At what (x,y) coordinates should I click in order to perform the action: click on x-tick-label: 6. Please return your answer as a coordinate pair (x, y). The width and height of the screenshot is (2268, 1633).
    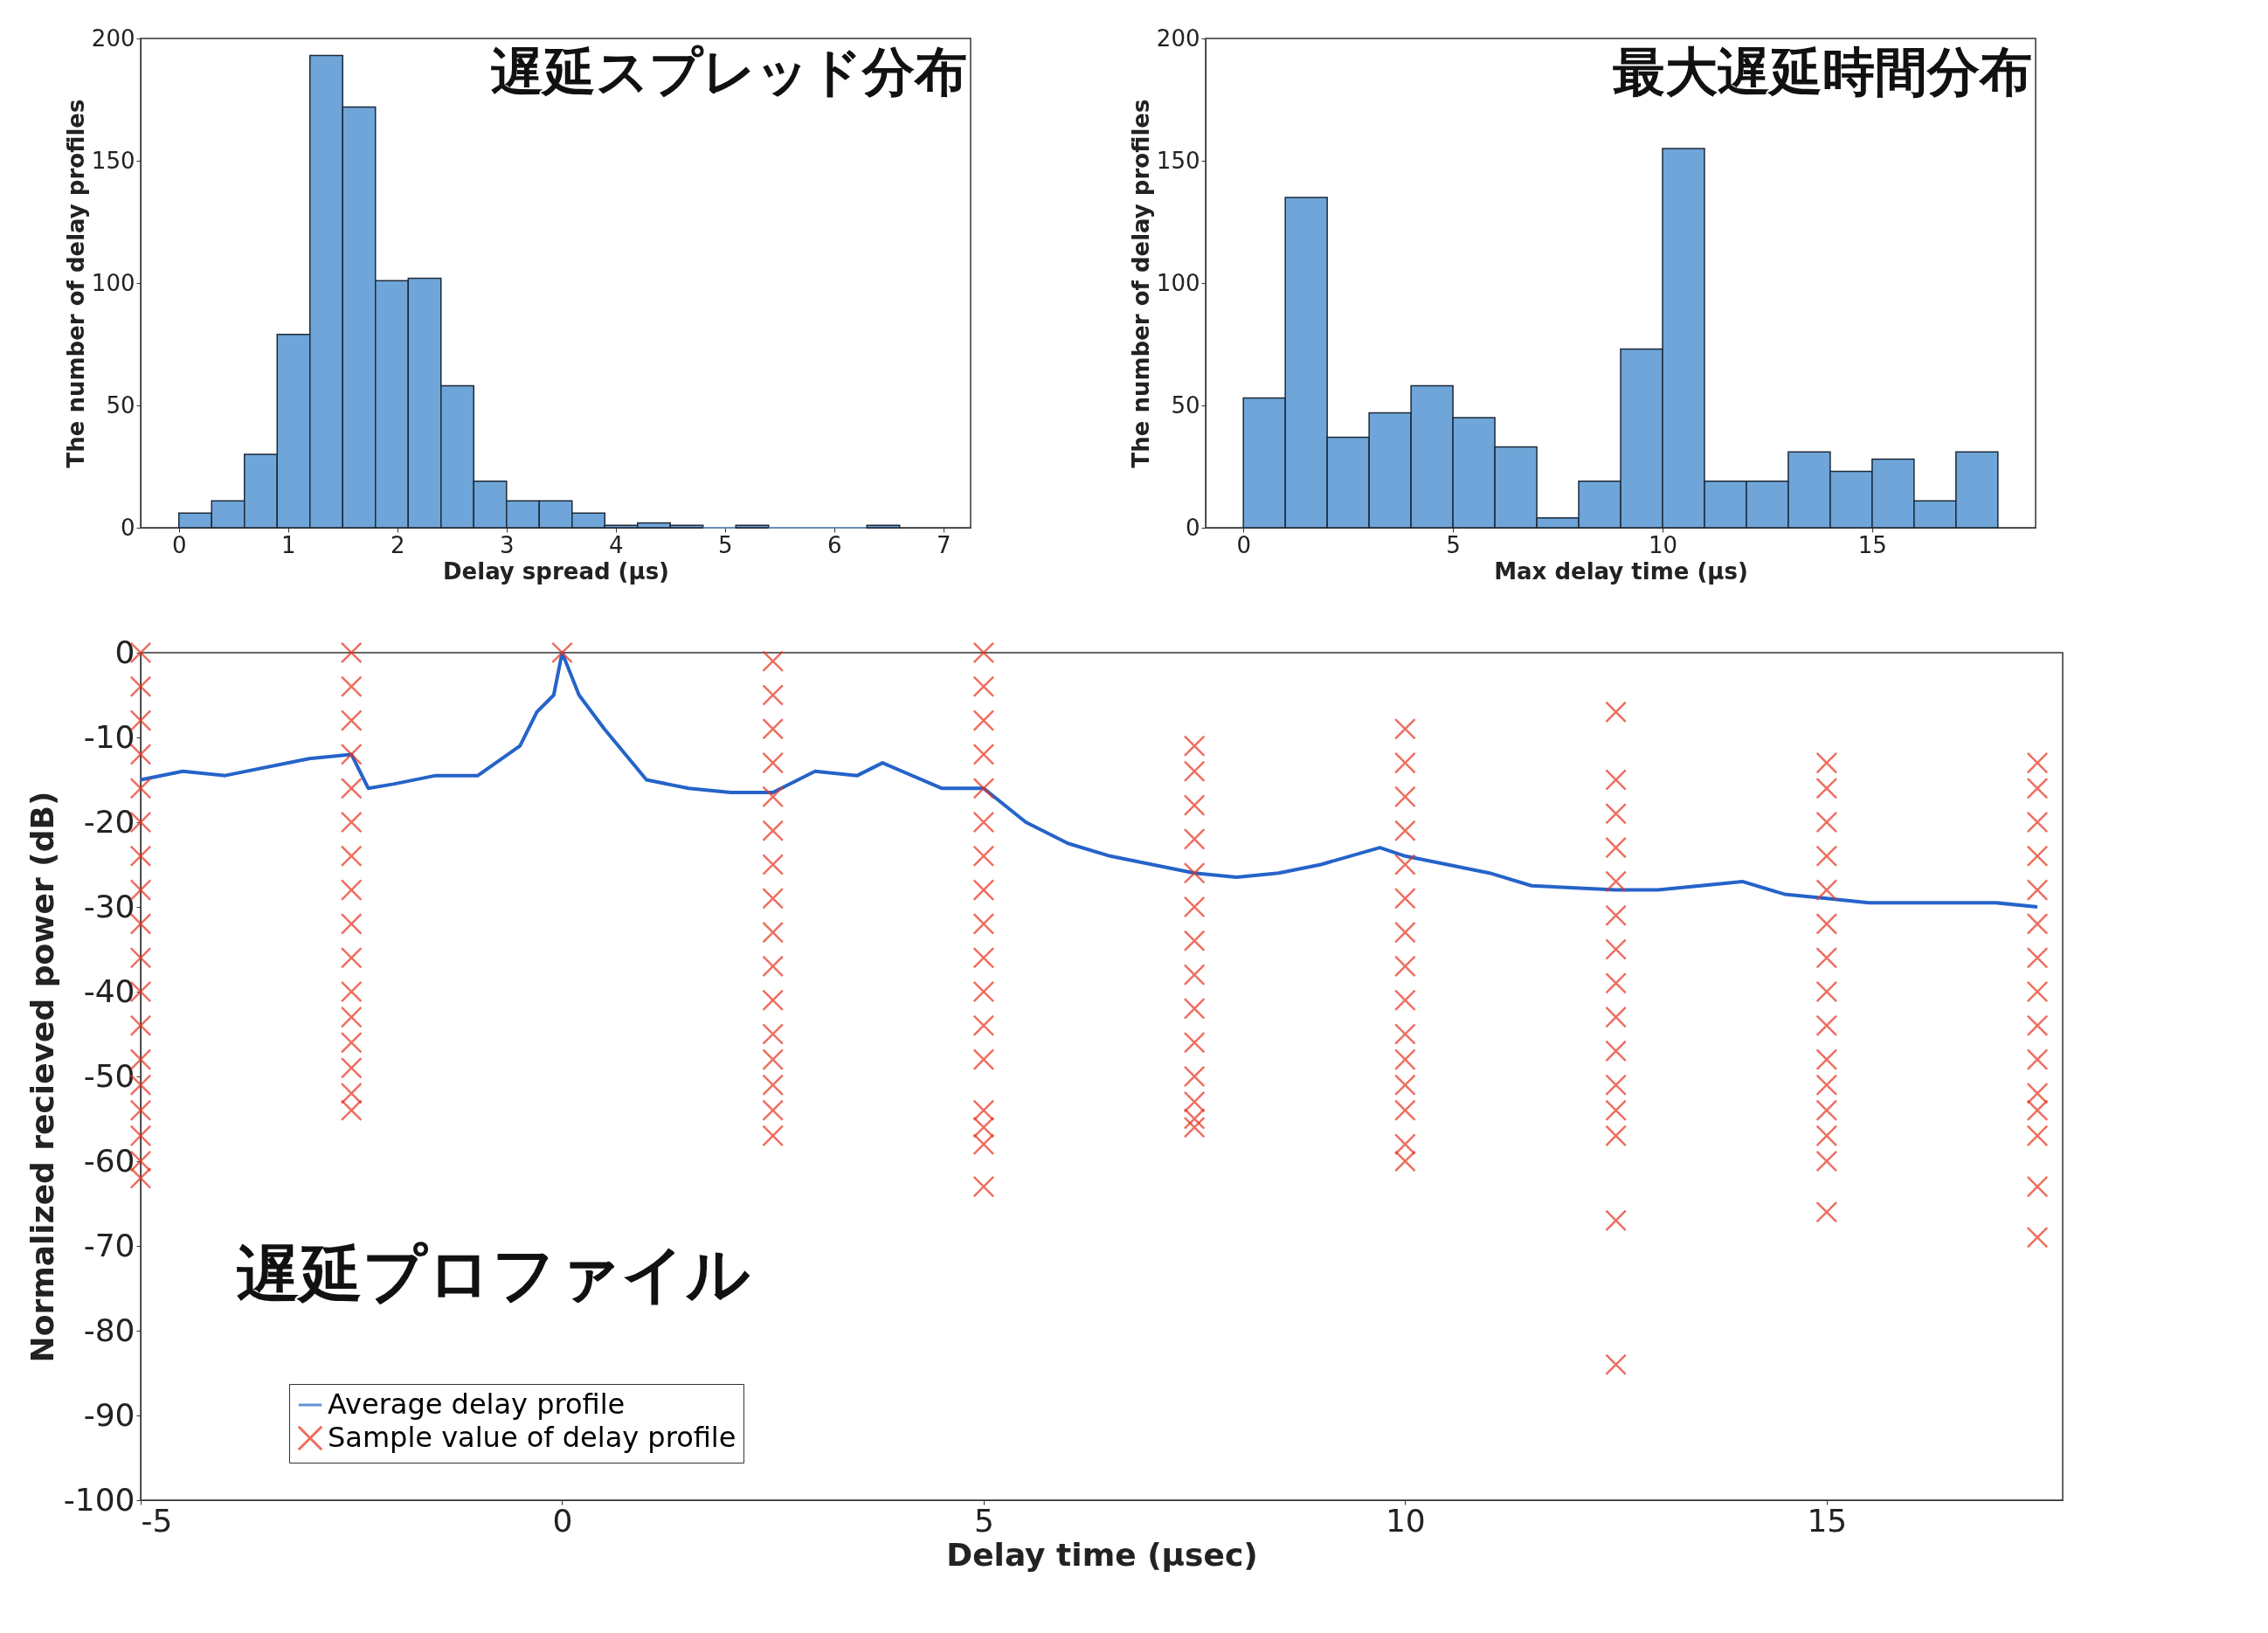
    Looking at the image, I should click on (834, 544).